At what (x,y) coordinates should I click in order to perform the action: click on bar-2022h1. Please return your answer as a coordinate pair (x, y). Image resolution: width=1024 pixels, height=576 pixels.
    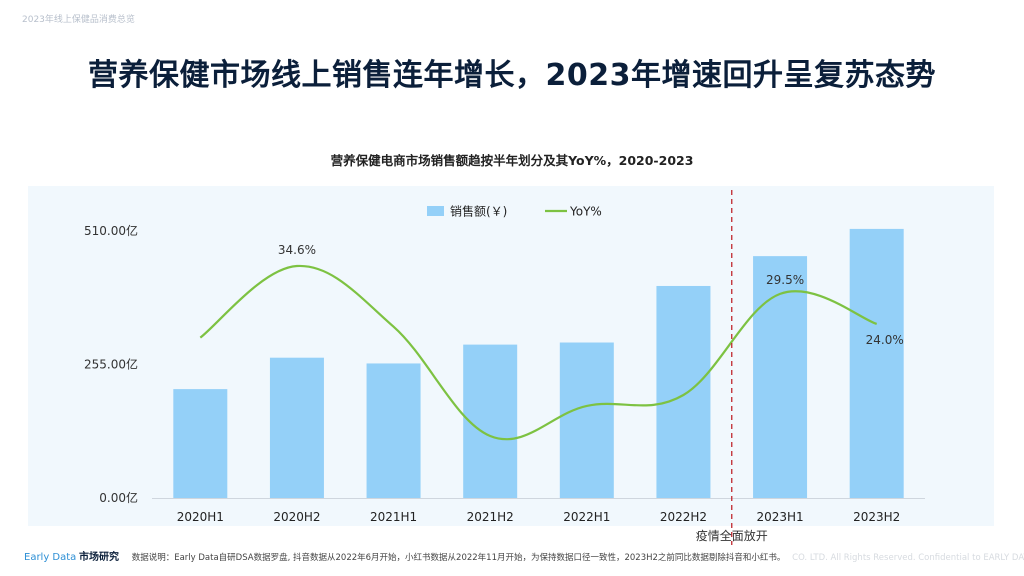
    Looking at the image, I should click on (586, 420).